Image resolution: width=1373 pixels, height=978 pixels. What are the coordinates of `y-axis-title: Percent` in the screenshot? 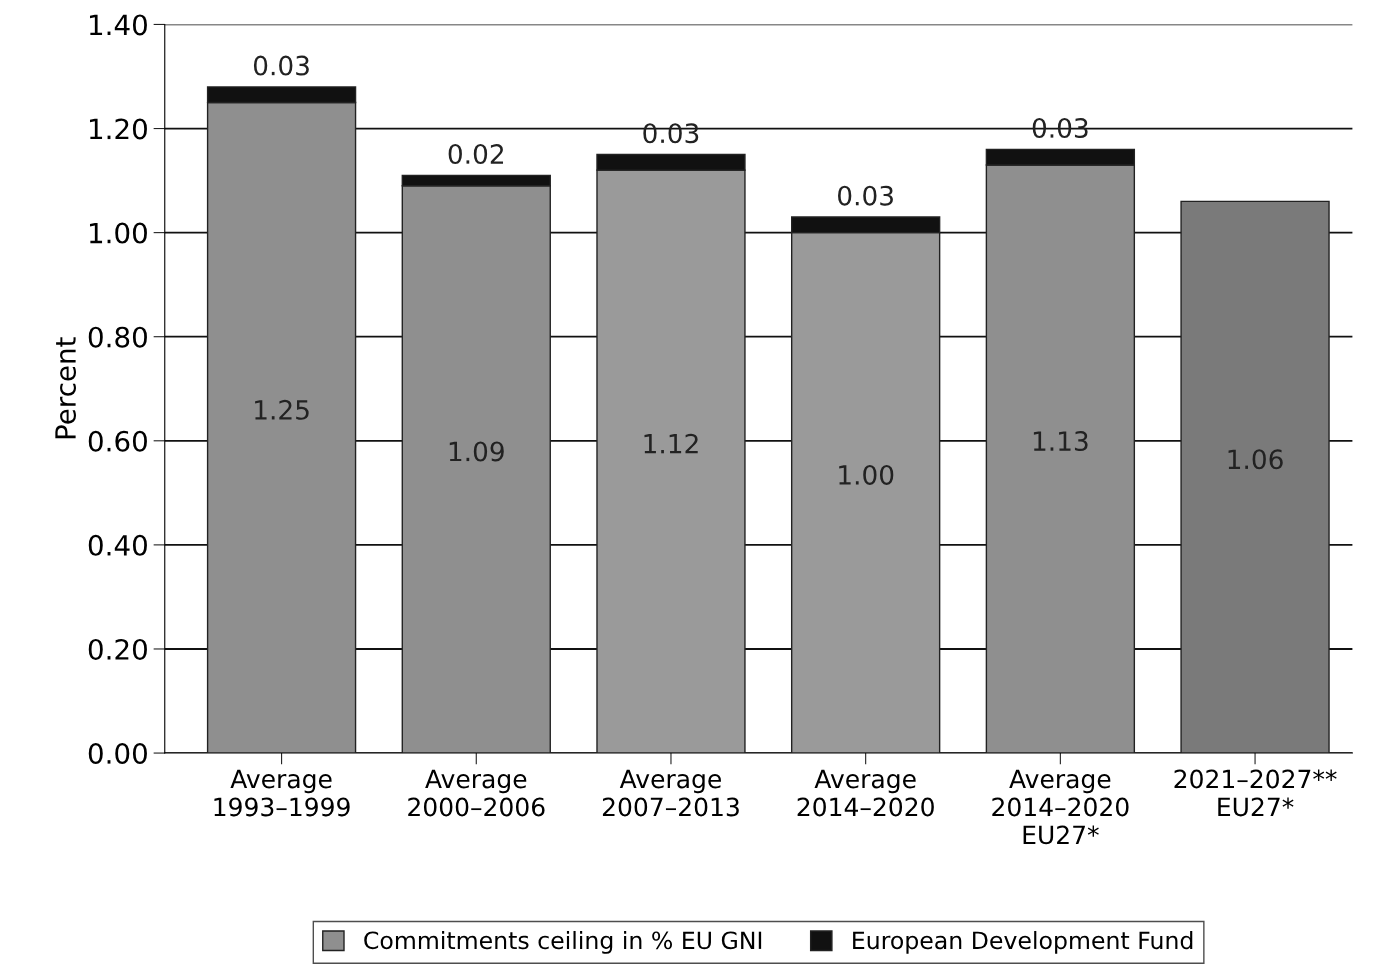 It's located at (65, 388).